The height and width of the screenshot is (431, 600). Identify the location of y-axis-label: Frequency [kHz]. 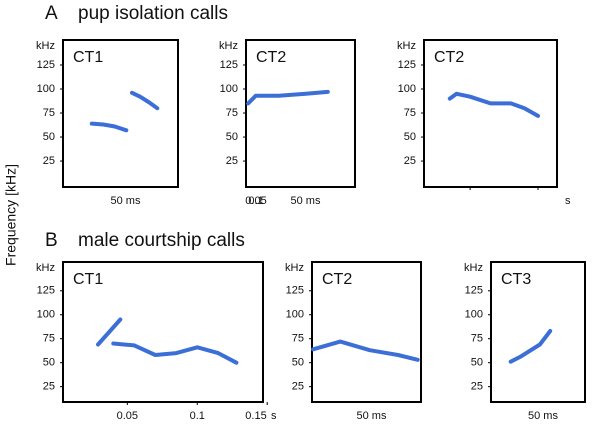
(11, 215).